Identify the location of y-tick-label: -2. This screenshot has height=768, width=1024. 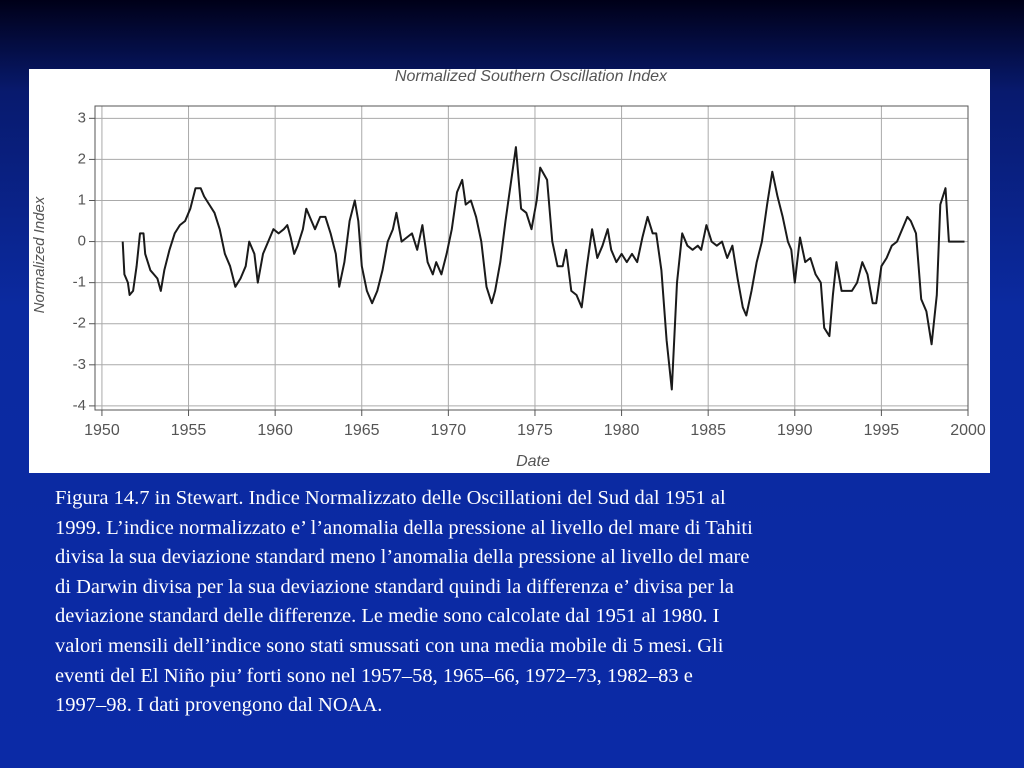
(79, 323).